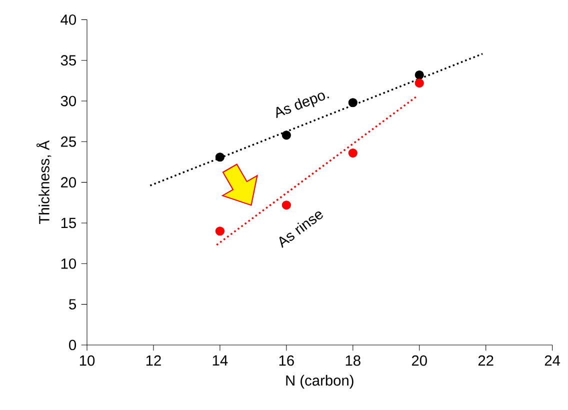 Image resolution: width=568 pixels, height=410 pixels. I want to click on y-tick-label: 35, so click(68, 60).